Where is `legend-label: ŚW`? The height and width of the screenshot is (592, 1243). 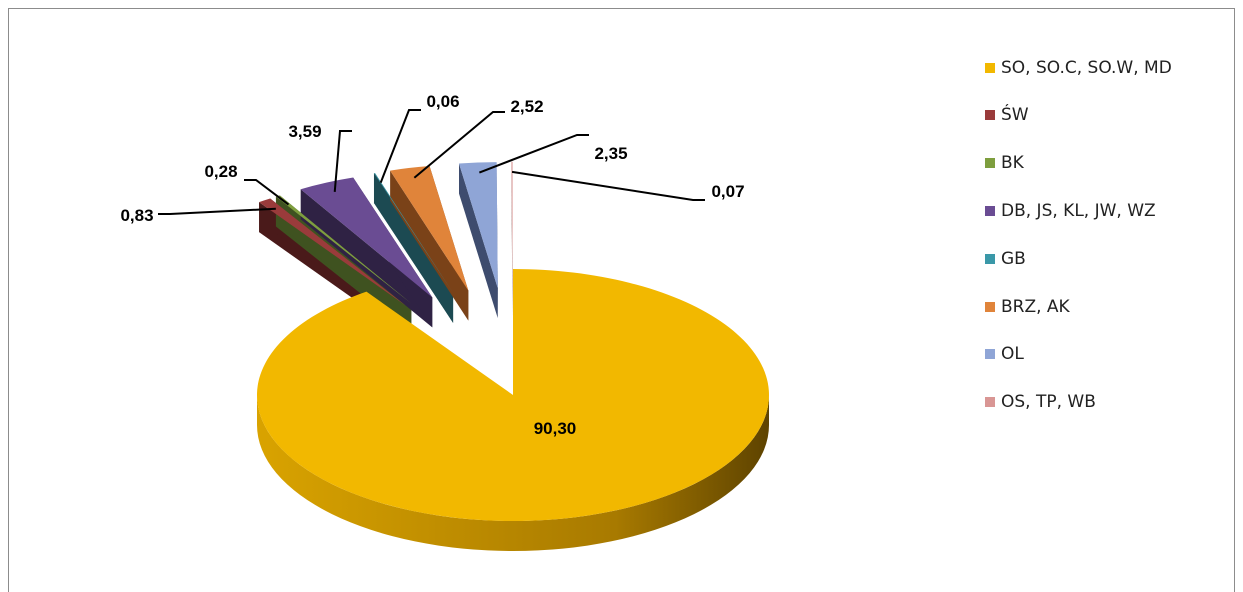
legend-label: ŚW is located at coordinates (1015, 115).